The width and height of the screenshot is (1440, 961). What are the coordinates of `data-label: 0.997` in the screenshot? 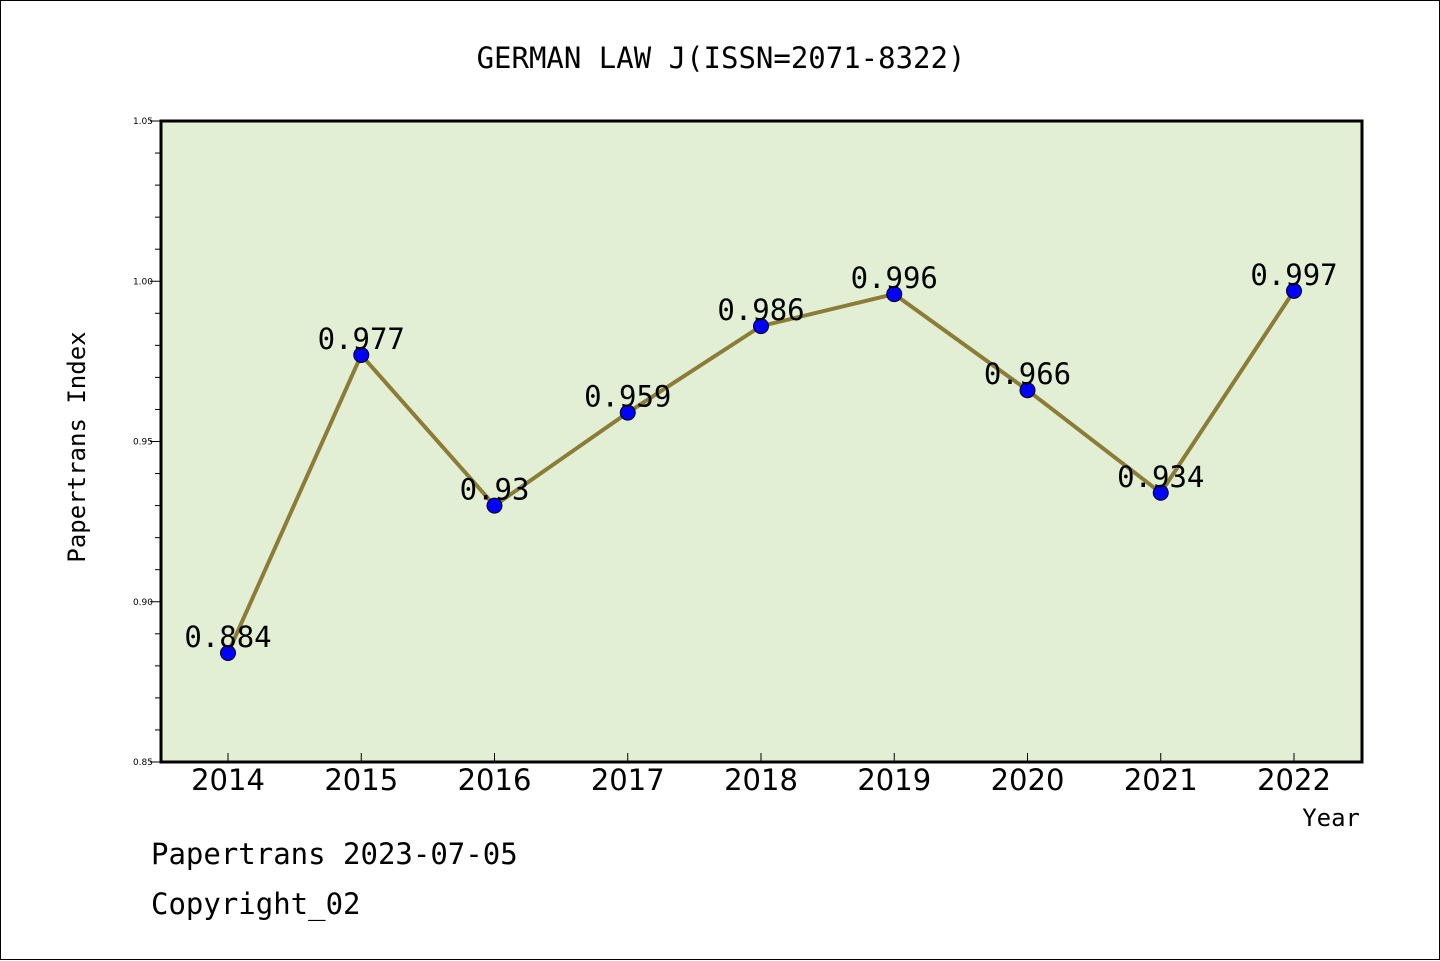 It's located at (1293, 275).